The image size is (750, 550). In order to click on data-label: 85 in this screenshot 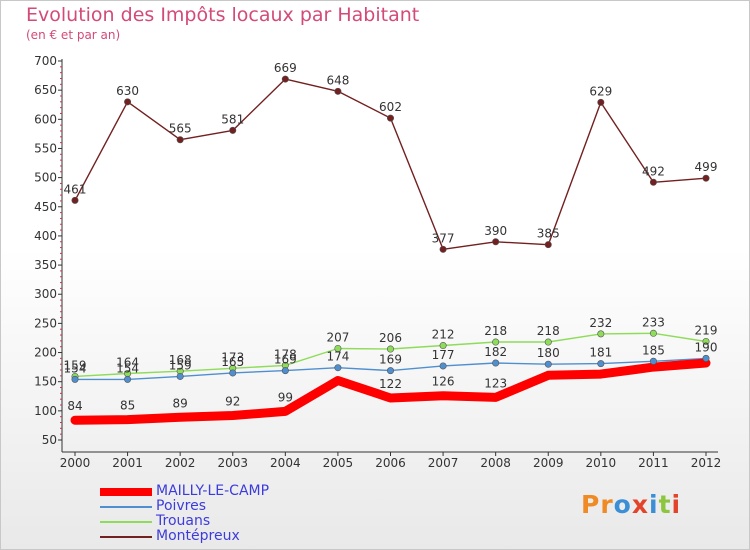, I will do `click(127, 406)`.